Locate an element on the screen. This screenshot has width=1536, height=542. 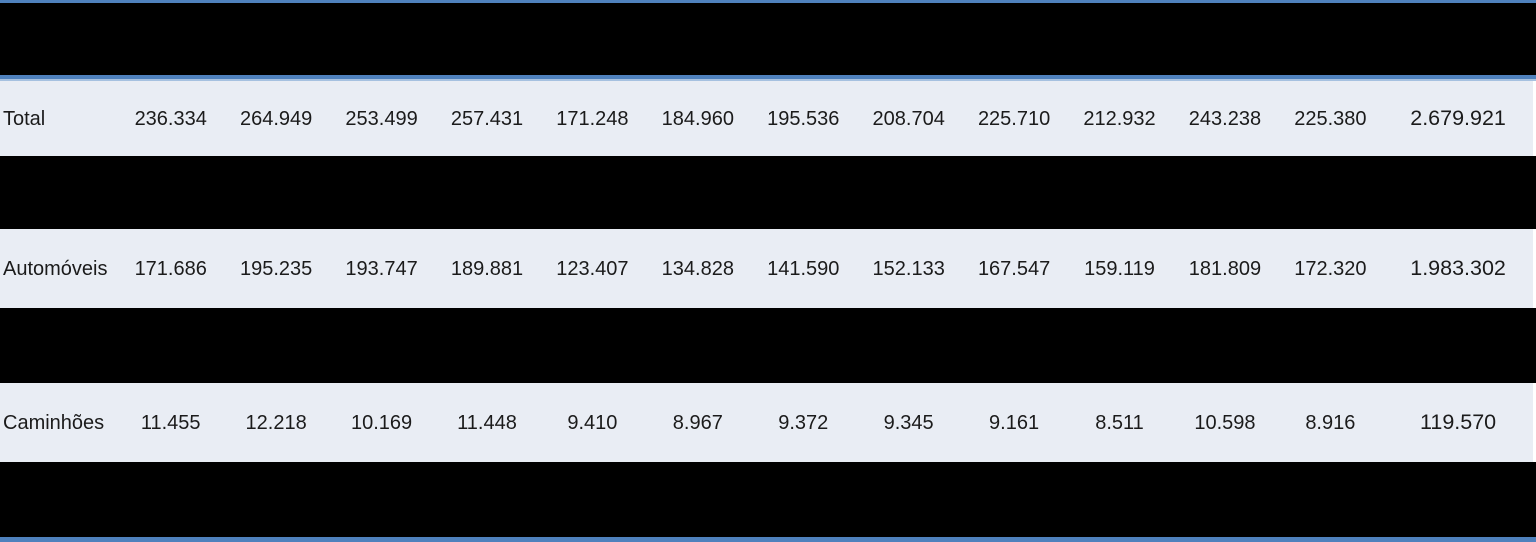
cell-value: 172.320 is located at coordinates (1330, 268).